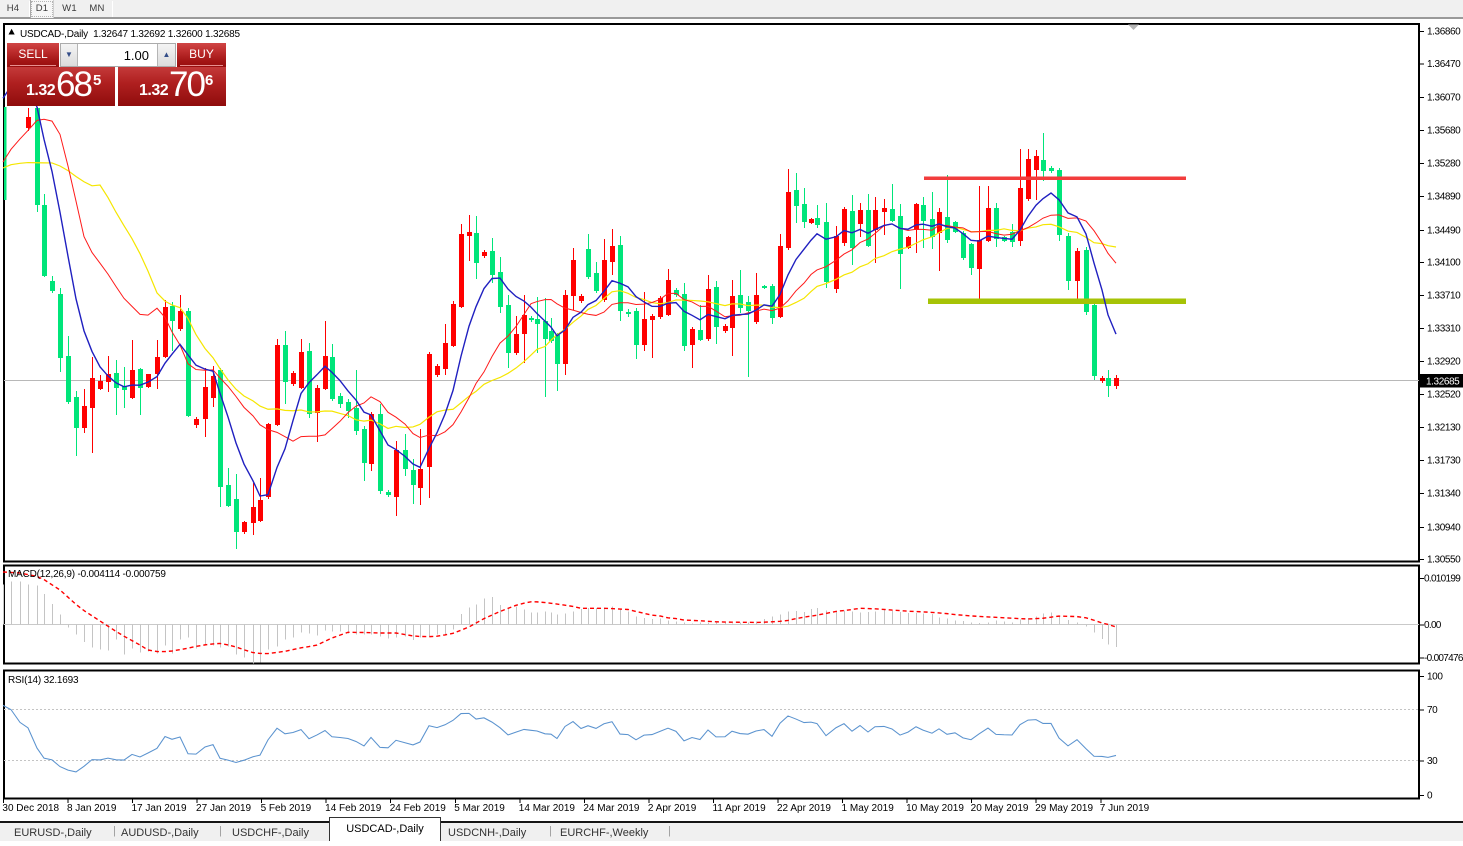  I want to click on svg-text: 1.35680, so click(1444, 131).